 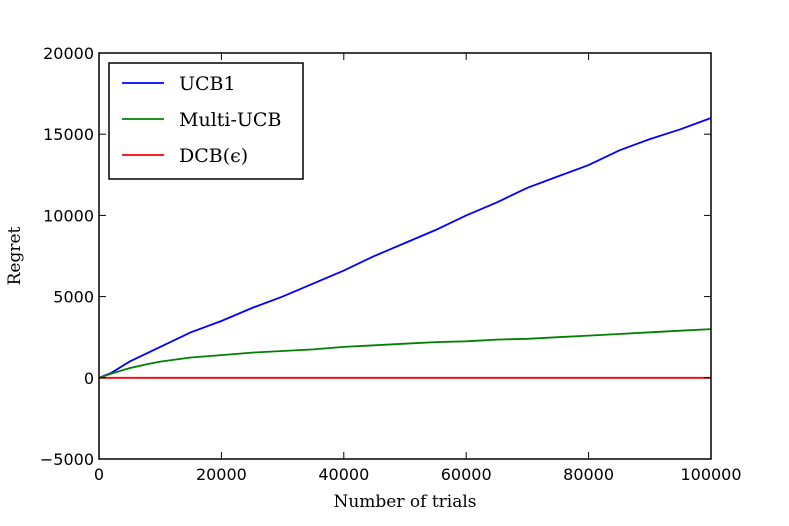 I want to click on y-tick-label: 0, so click(x=89, y=378).